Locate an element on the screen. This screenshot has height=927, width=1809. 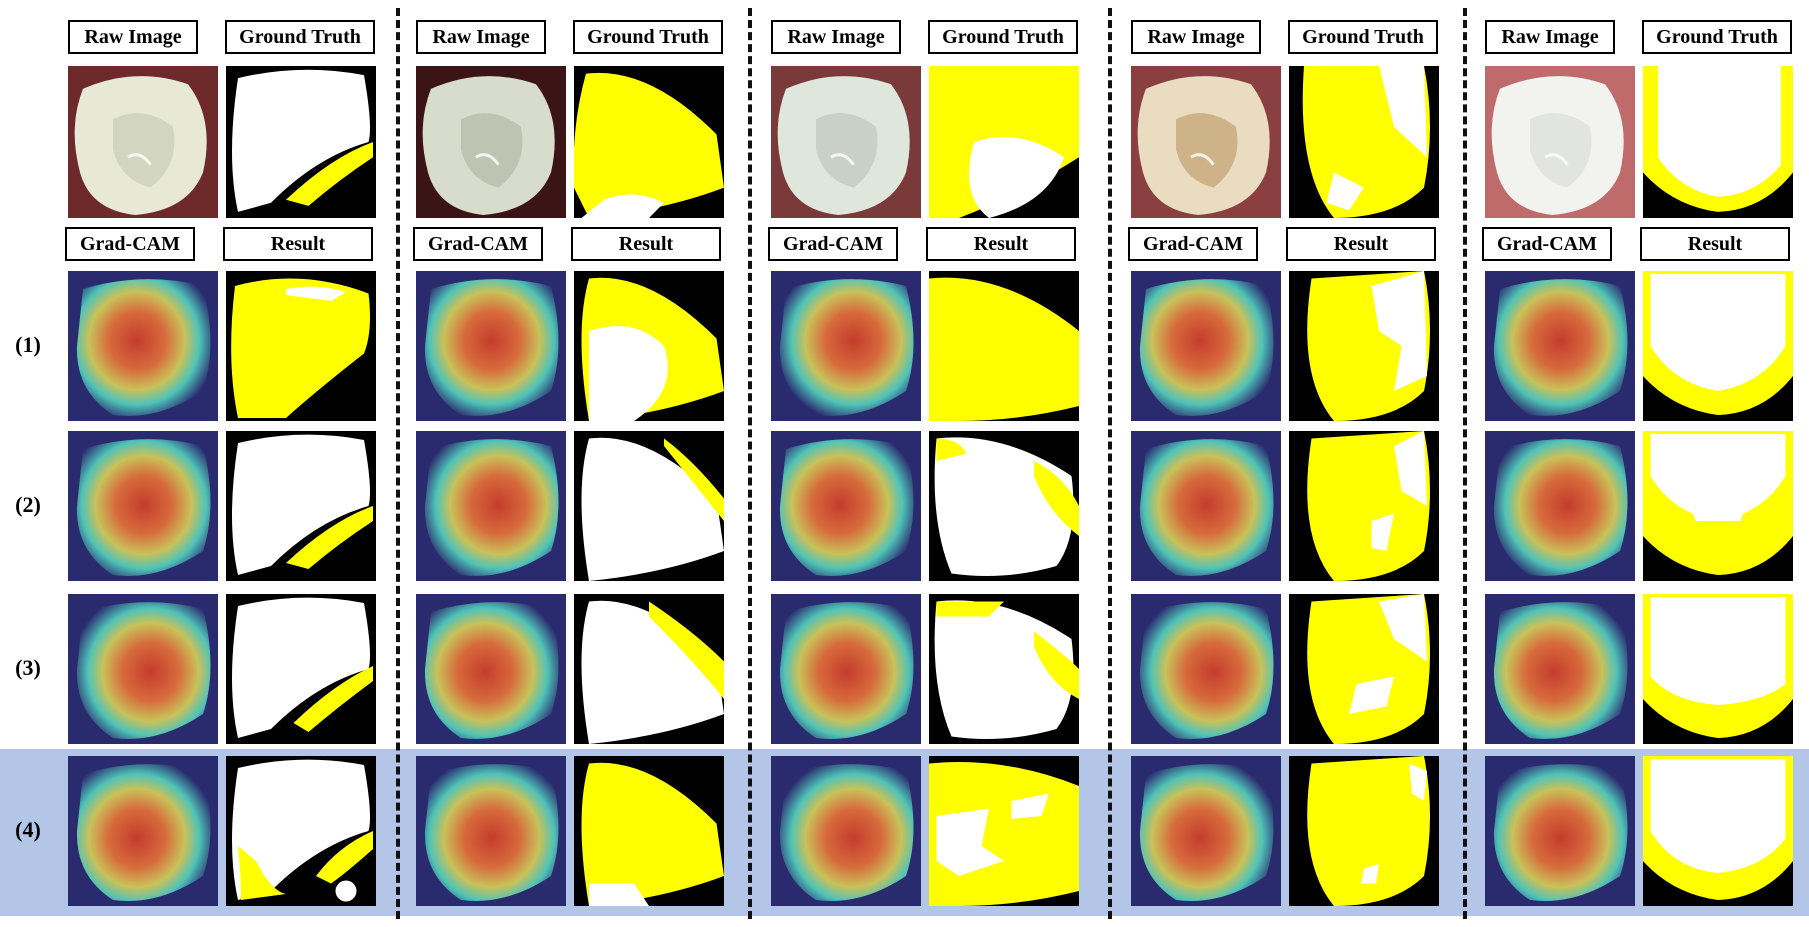
row-label: (1) is located at coordinates (28, 344).